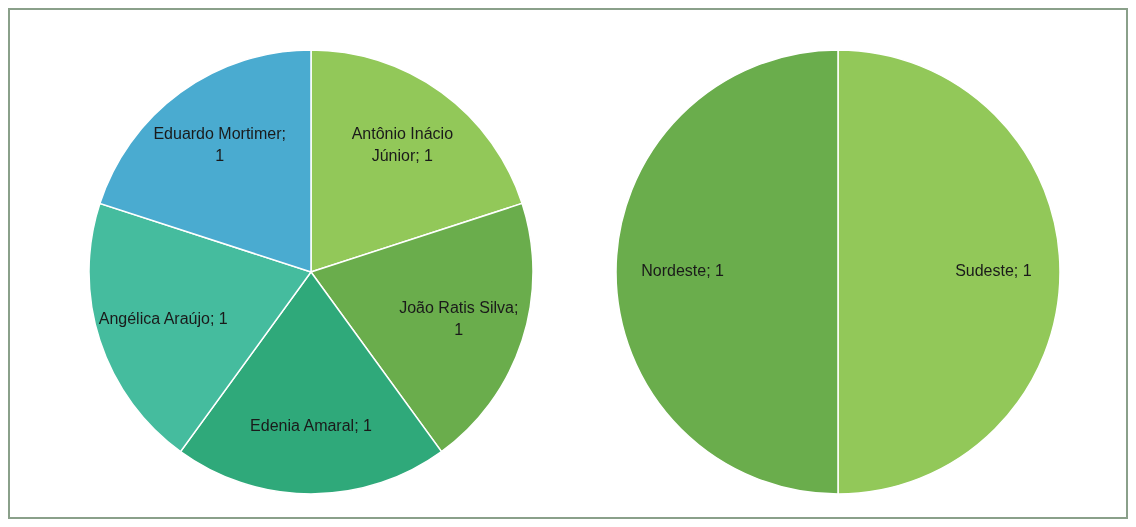  What do you see at coordinates (683, 271) in the screenshot?
I see `data-label: Nordeste; 1` at bounding box center [683, 271].